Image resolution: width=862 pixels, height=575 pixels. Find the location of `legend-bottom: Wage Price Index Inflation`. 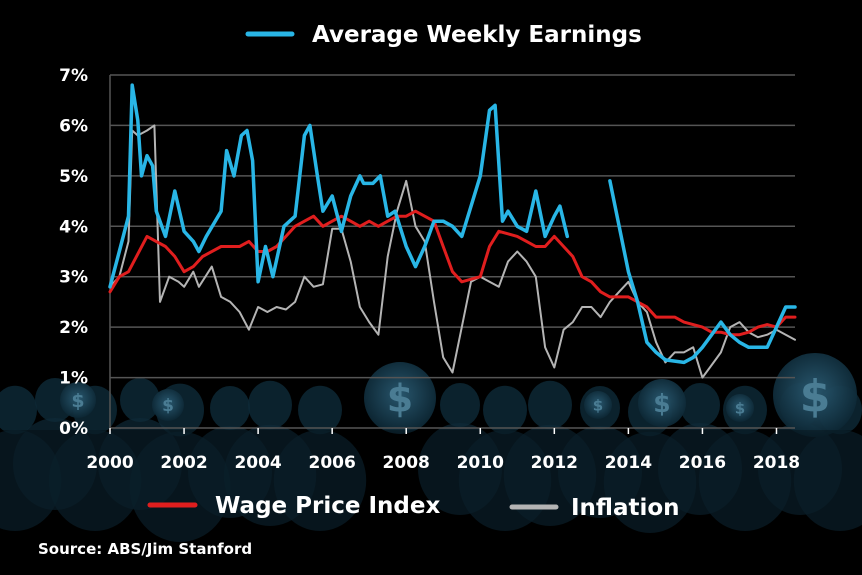

legend-bottom: Wage Price Index Inflation is located at coordinates (413, 507).